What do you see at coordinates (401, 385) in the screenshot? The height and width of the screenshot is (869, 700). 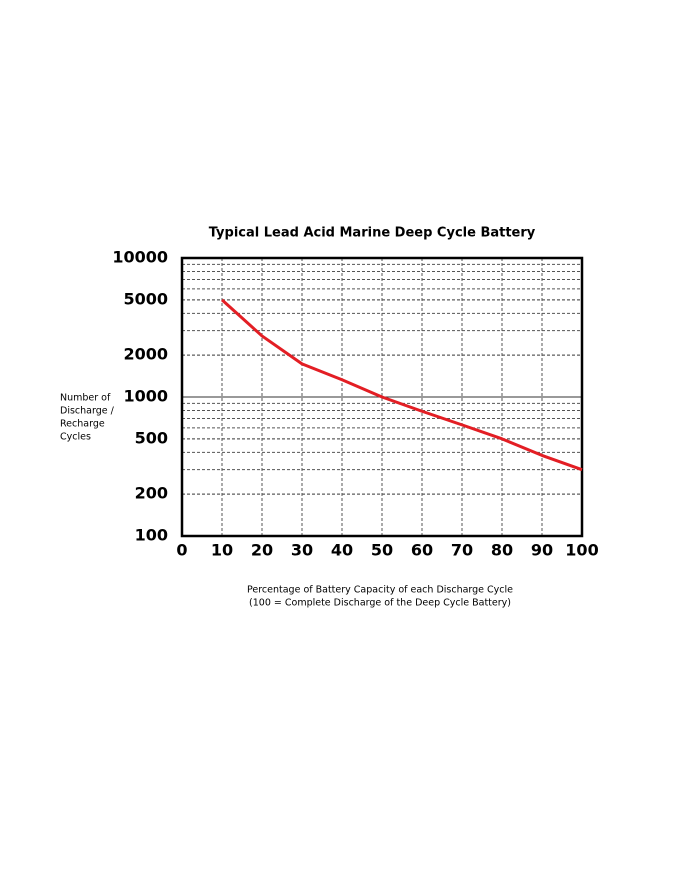 I see `data-line` at bounding box center [401, 385].